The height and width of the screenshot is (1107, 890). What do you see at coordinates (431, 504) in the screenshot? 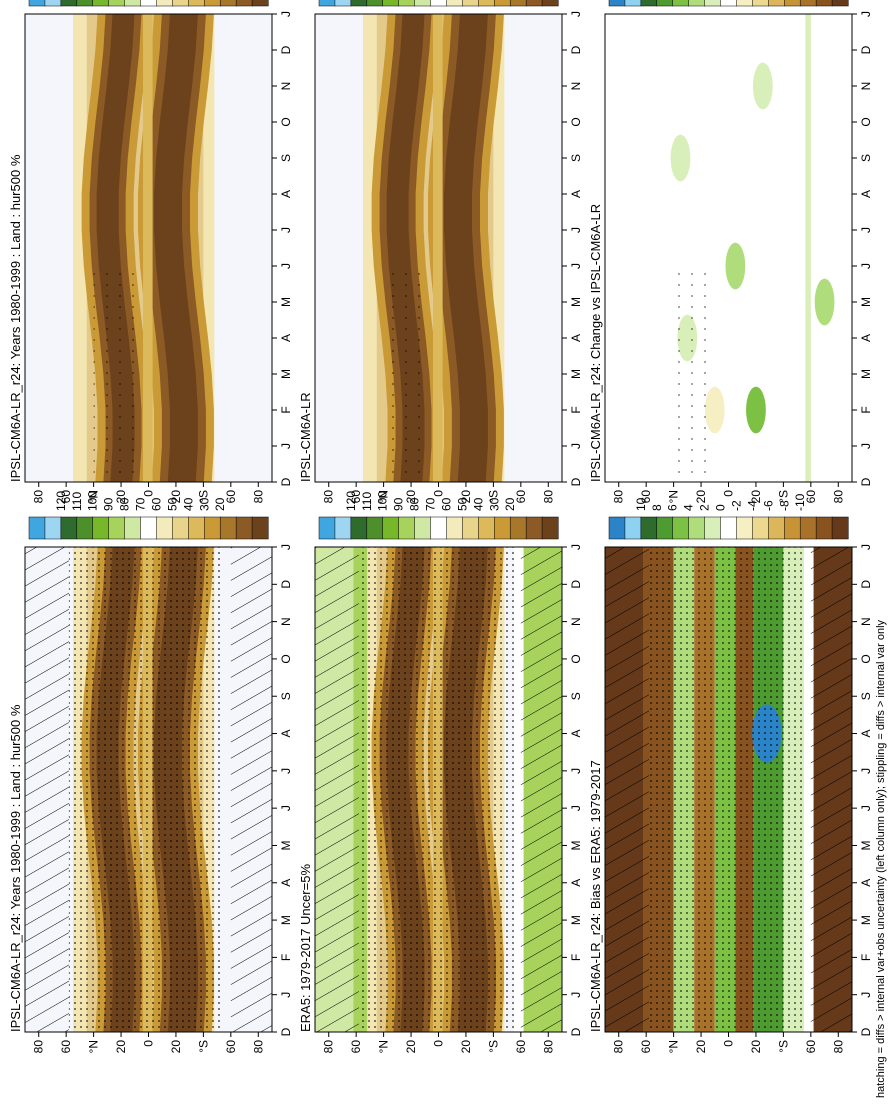
I see `colorbar-label: 70` at bounding box center [431, 504].